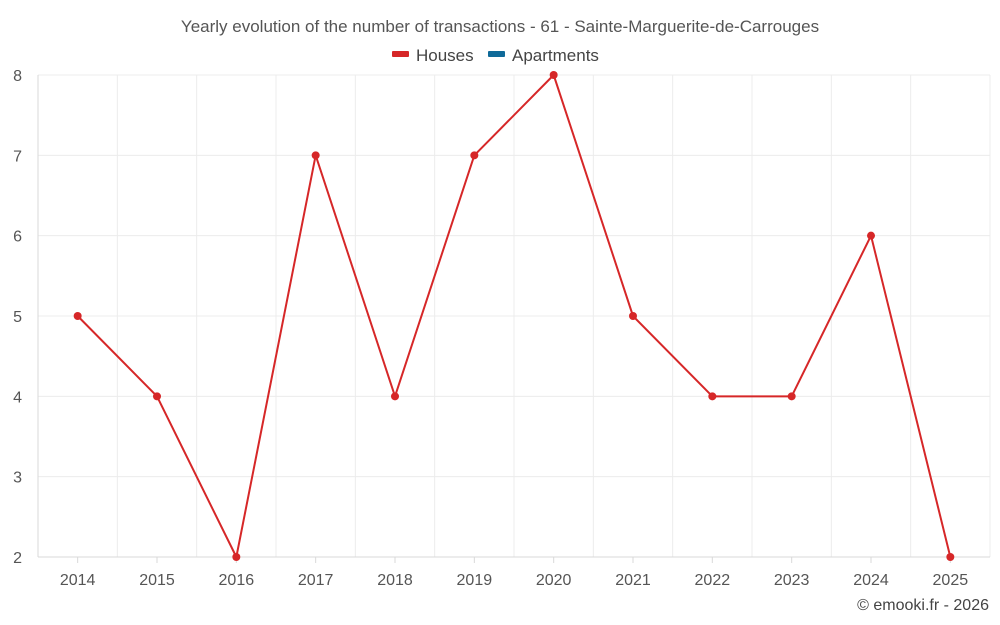 This screenshot has width=1000, height=625. What do you see at coordinates (923, 605) in the screenshot?
I see `credit-text: © emooki.fr - 2026` at bounding box center [923, 605].